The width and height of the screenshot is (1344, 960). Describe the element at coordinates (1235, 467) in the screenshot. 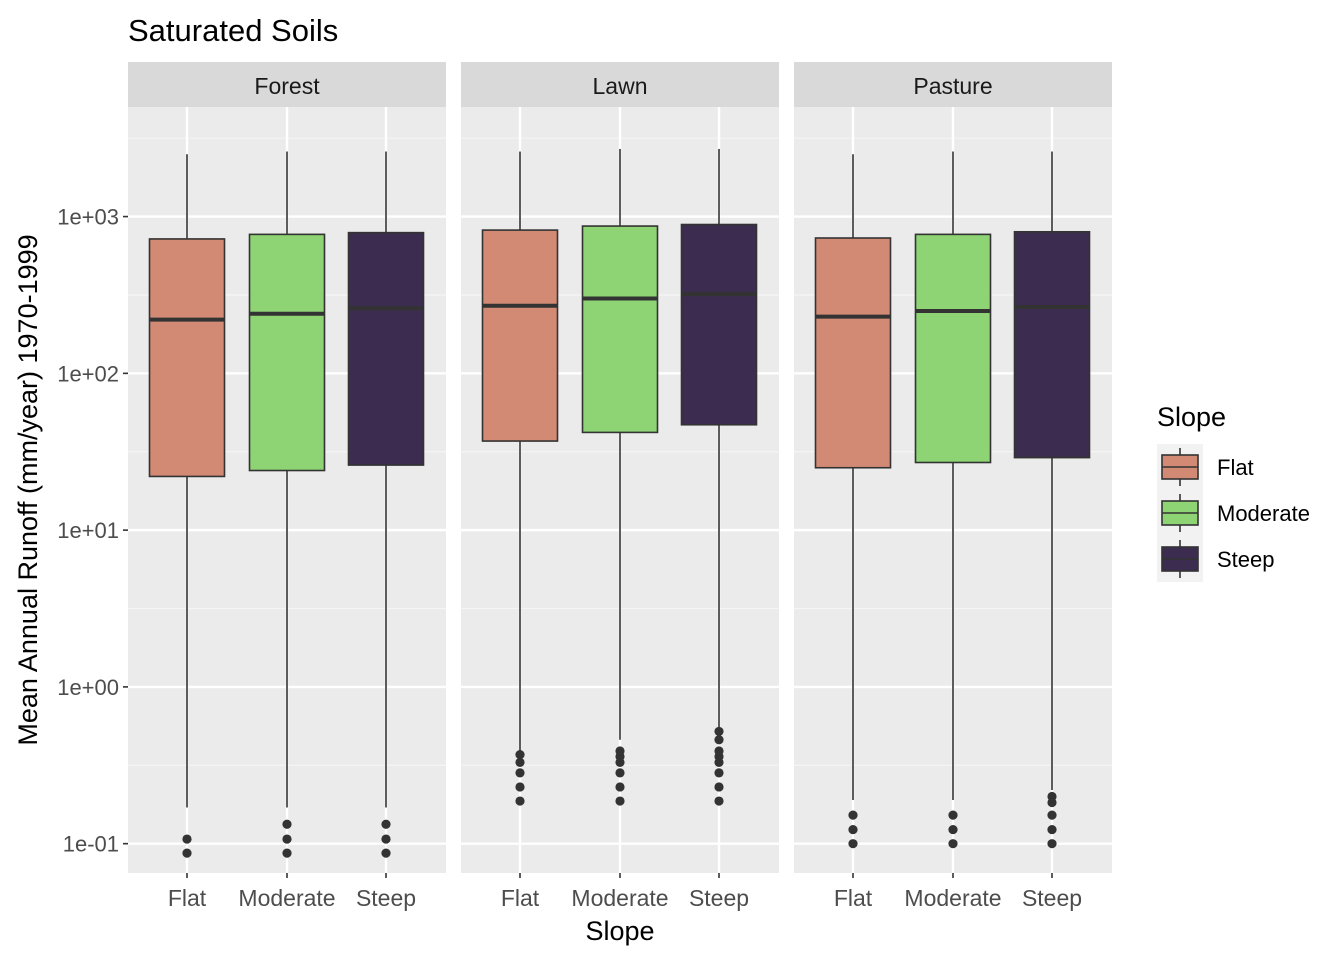

I see `legend-label: Flat` at that location.